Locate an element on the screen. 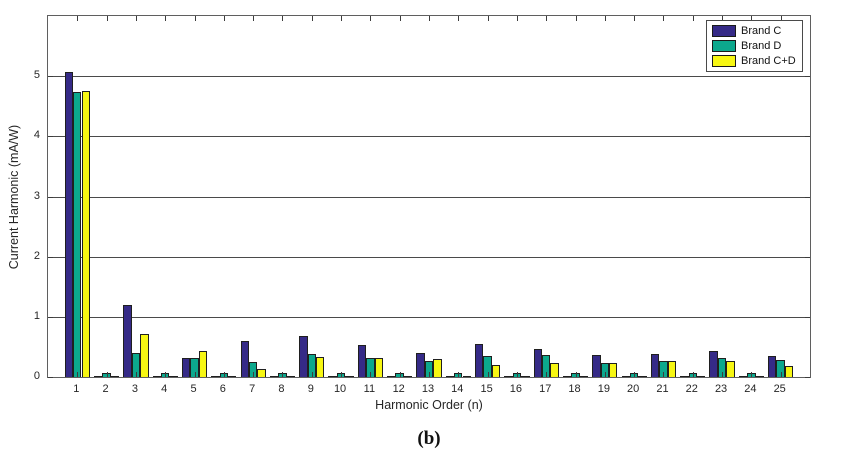 The image size is (853, 470). x-tick-label: 21 is located at coordinates (662, 389).